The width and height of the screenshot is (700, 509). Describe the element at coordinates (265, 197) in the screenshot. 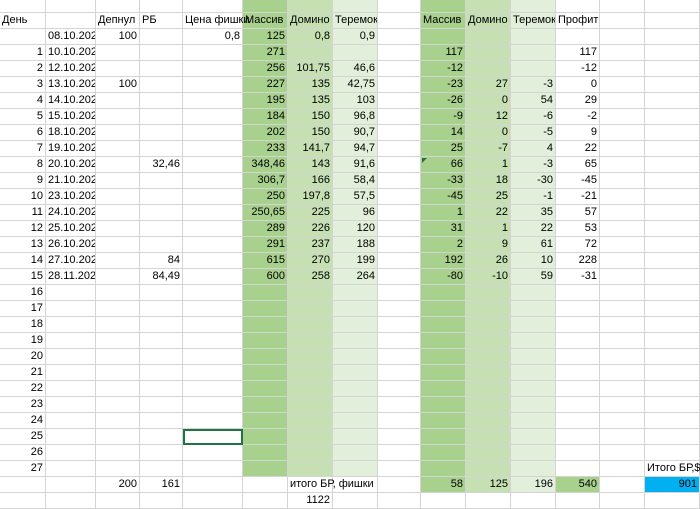

I see `cell-massiv: 250` at that location.